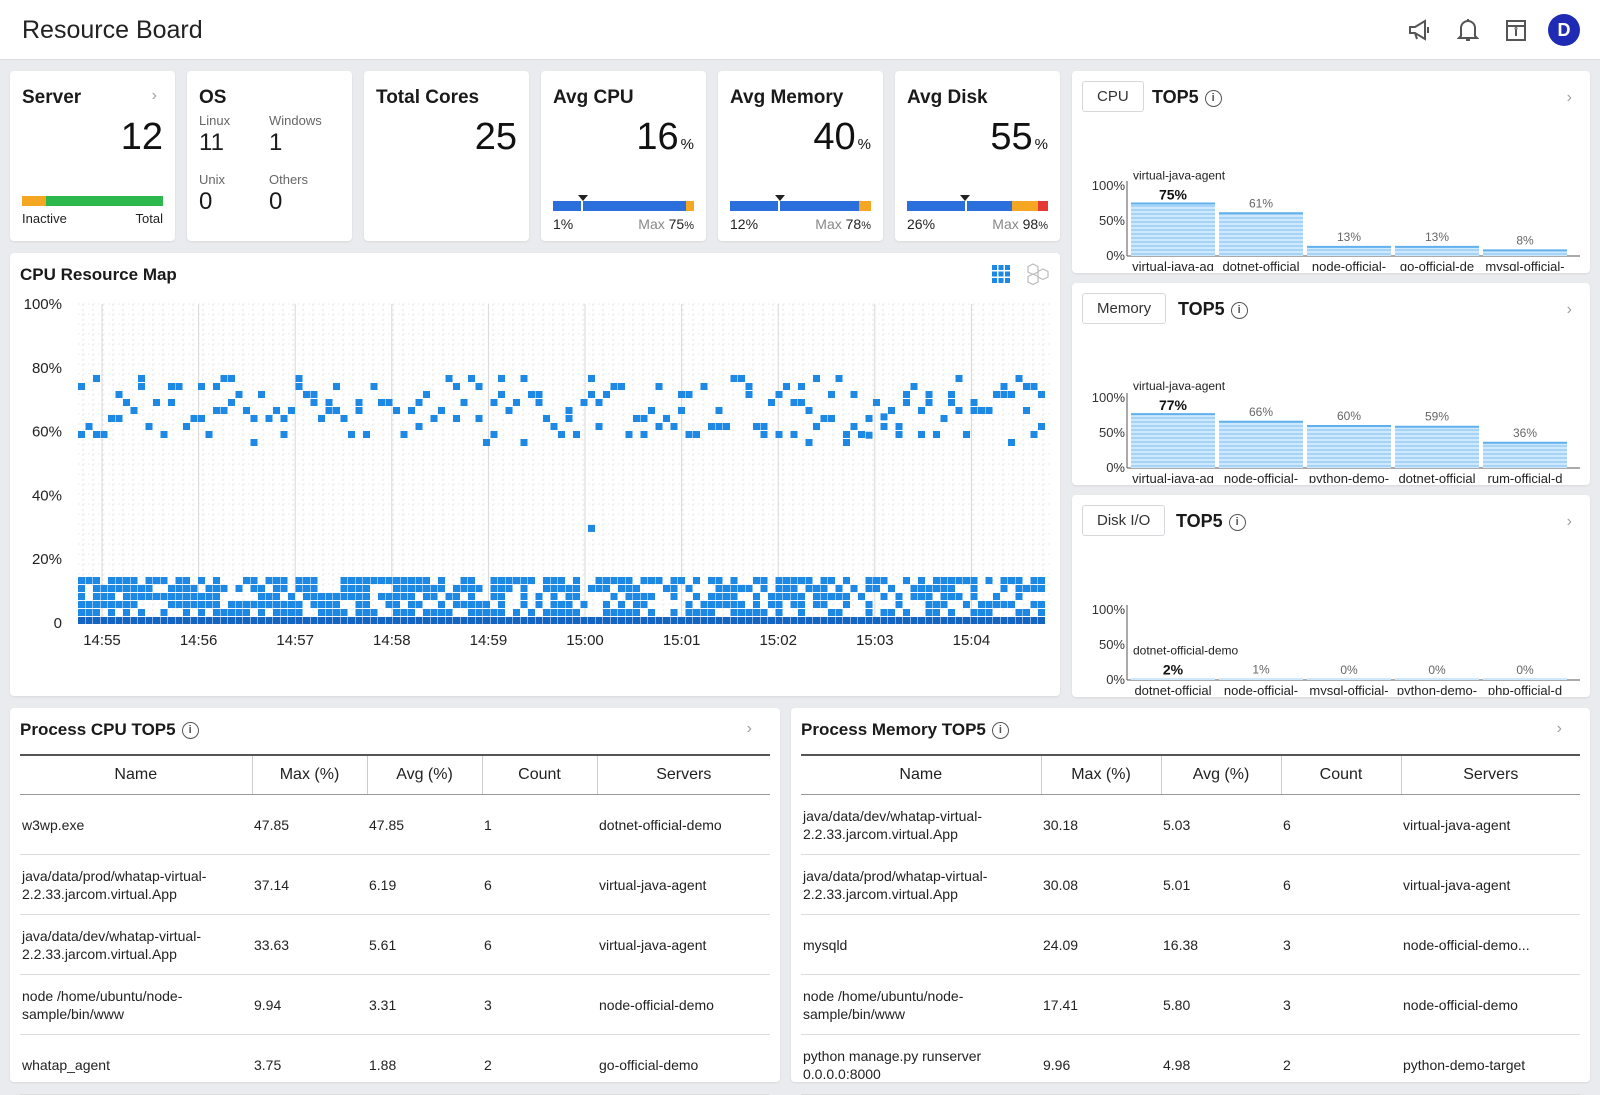 Image resolution: width=1600 pixels, height=1095 pixels. I want to click on grid-view-icon, so click(1001, 276).